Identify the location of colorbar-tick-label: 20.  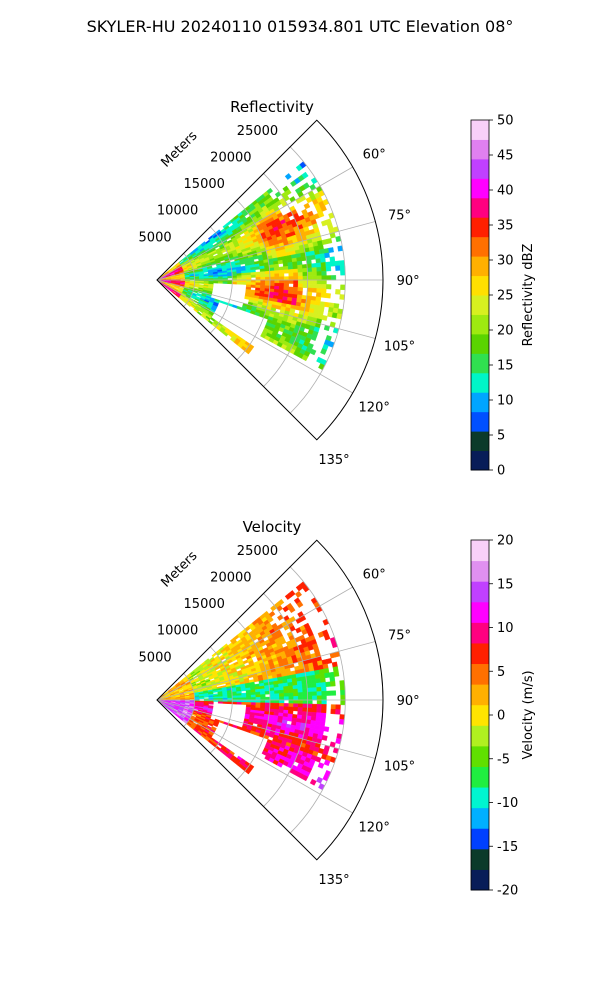
(505, 541).